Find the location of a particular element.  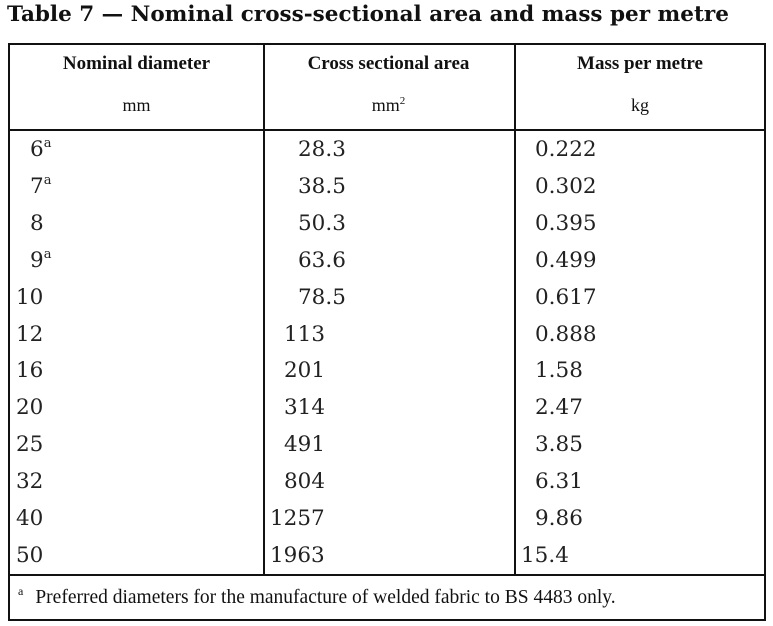

cell-cross-sectional-area: 314 is located at coordinates (305, 408).